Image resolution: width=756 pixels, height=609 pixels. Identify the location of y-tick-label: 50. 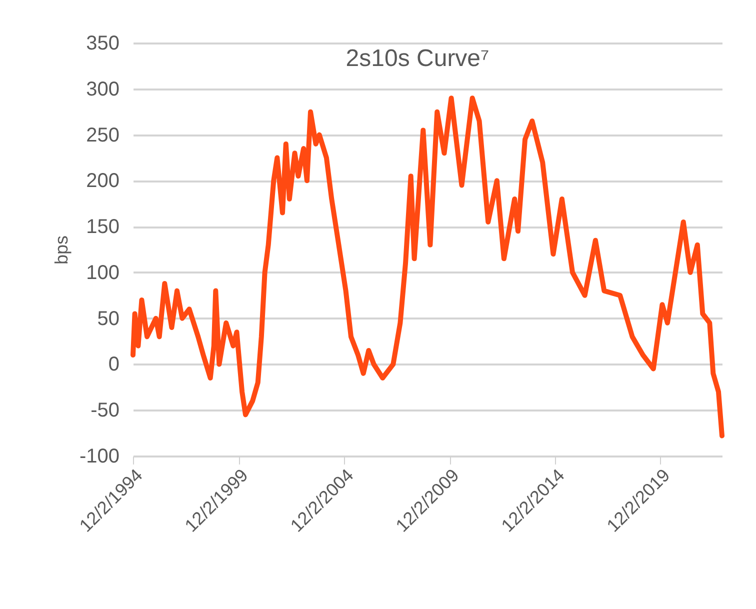
(108, 319).